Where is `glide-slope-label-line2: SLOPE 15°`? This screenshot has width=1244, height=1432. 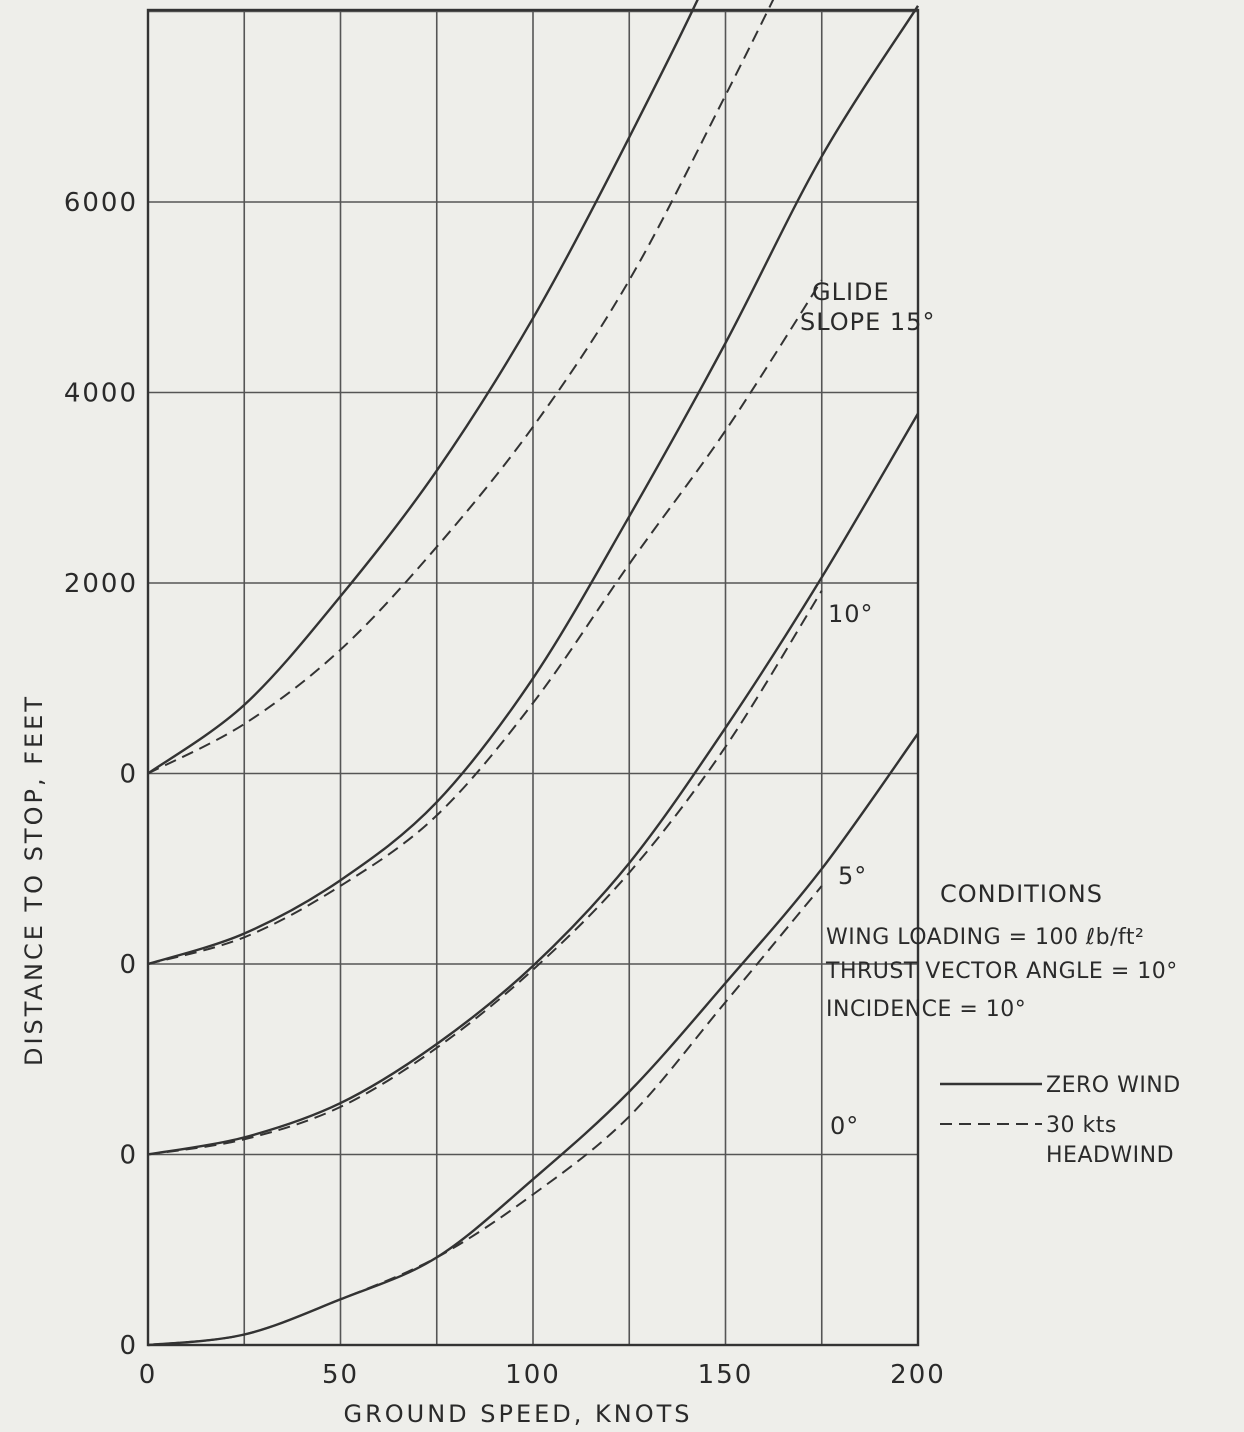 glide-slope-label-line2: SLOPE 15° is located at coordinates (867, 322).